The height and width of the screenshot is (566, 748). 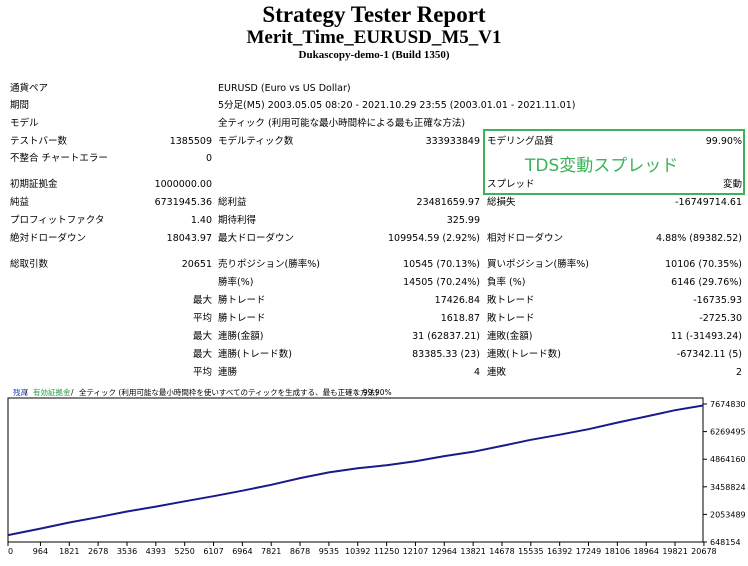 What do you see at coordinates (457, 300) in the screenshot?
I see `stat-value: 17426.84` at bounding box center [457, 300].